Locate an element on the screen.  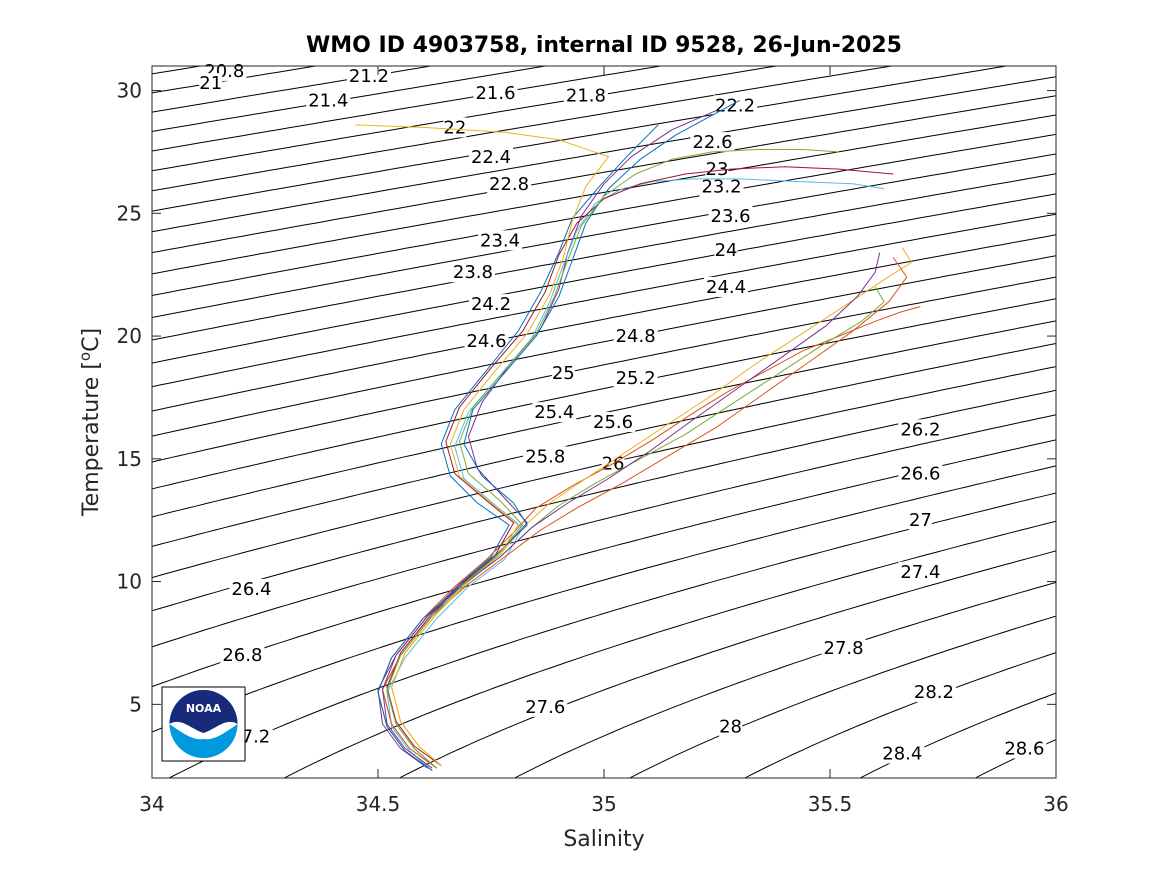
contour-label: 23 is located at coordinates (717, 169).